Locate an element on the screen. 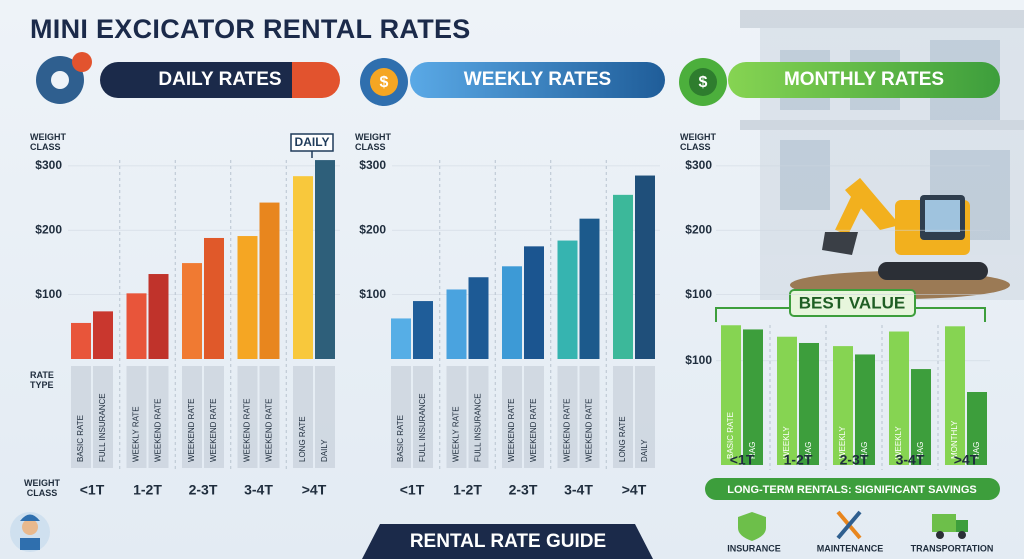 This screenshot has width=1024, height=559. best-value-box is located at coordinates (852, 303).